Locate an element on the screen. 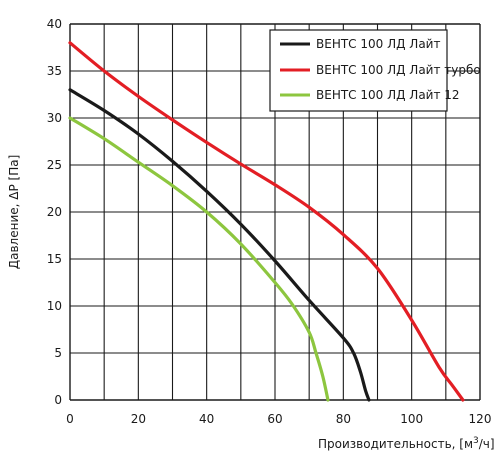  y-axis-label: Давление, ΔP [Па] is located at coordinates (14, 212).